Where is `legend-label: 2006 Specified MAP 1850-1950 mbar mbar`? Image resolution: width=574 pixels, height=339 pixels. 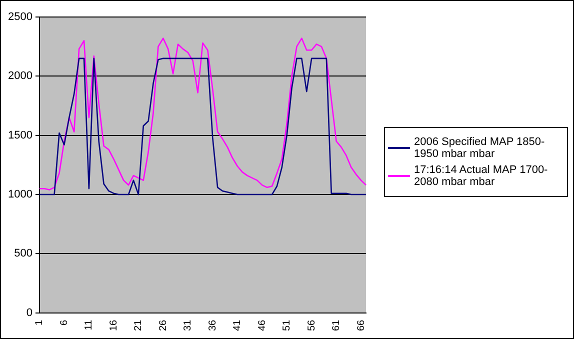
legend-label: 2006 Specified MAP 1850-1950 mbar mbar is located at coordinates (480, 148).